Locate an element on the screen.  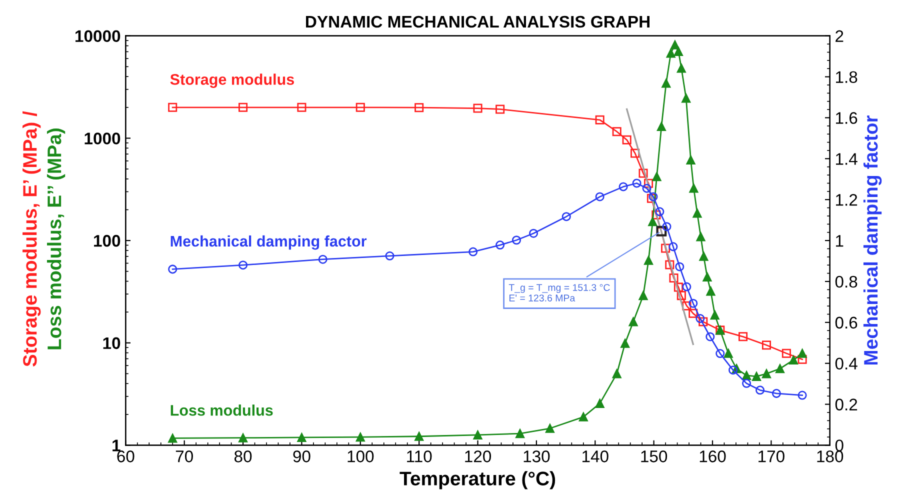
y2-tick-label: 0.6 is located at coordinates (846, 322).